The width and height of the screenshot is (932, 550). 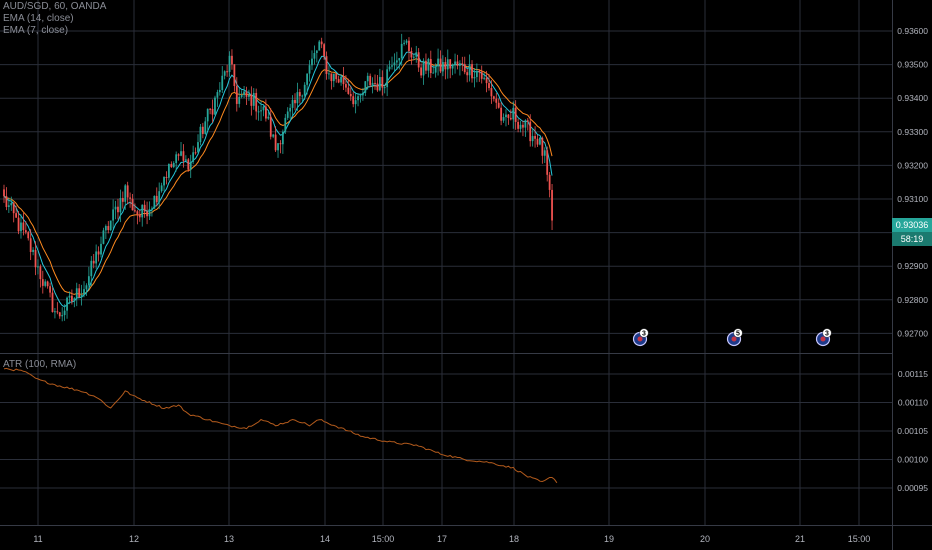 I want to click on atr-legend: ATR (100, RMA), so click(x=40, y=364).